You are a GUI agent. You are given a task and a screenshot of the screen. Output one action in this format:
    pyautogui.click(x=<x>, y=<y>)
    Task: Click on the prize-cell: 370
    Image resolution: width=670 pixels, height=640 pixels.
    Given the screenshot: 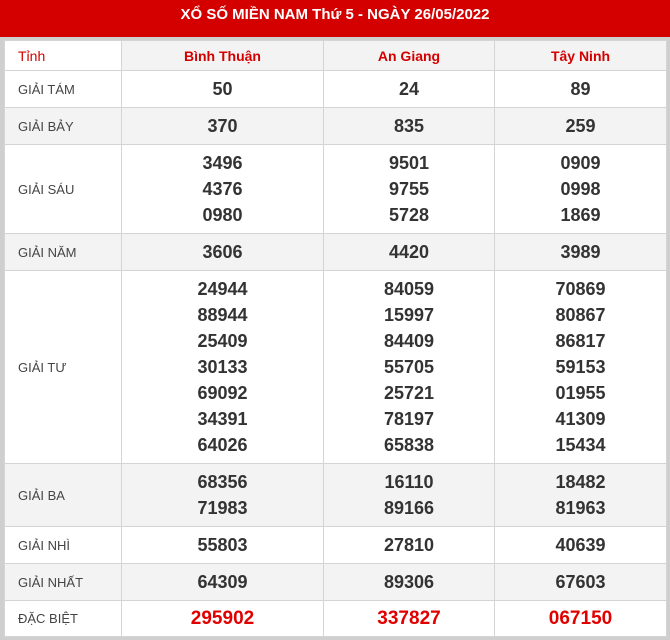 What is the action you would take?
    pyautogui.click(x=222, y=126)
    